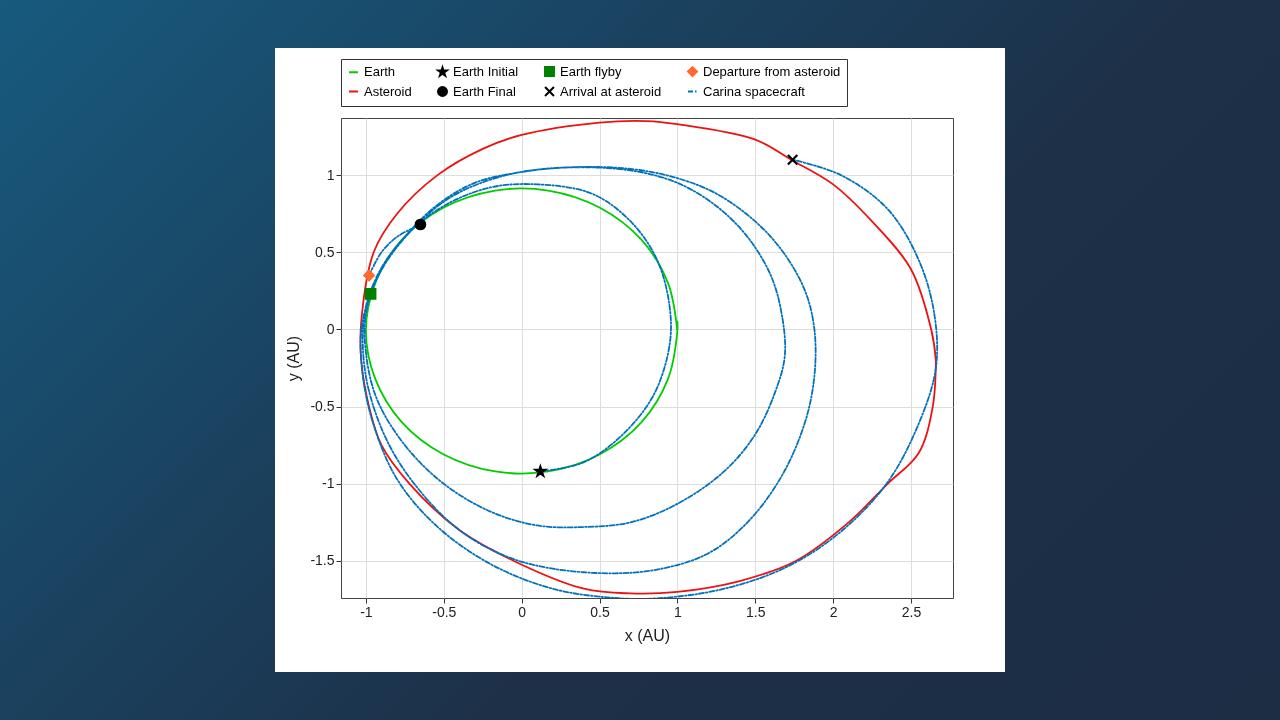  Describe the element at coordinates (647, 635) in the screenshot. I see `x-axis-title: x (AU)` at that location.